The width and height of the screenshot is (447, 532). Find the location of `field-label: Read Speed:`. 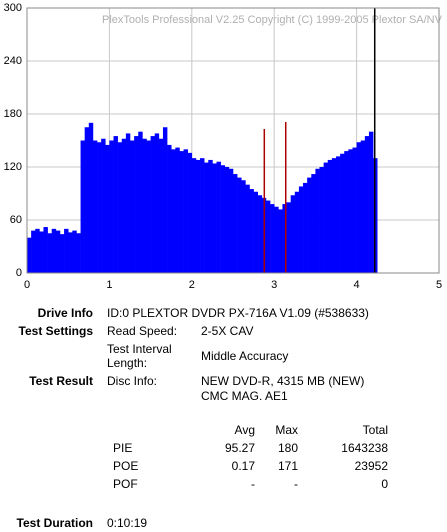

field-label: Read Speed: is located at coordinates (142, 331).